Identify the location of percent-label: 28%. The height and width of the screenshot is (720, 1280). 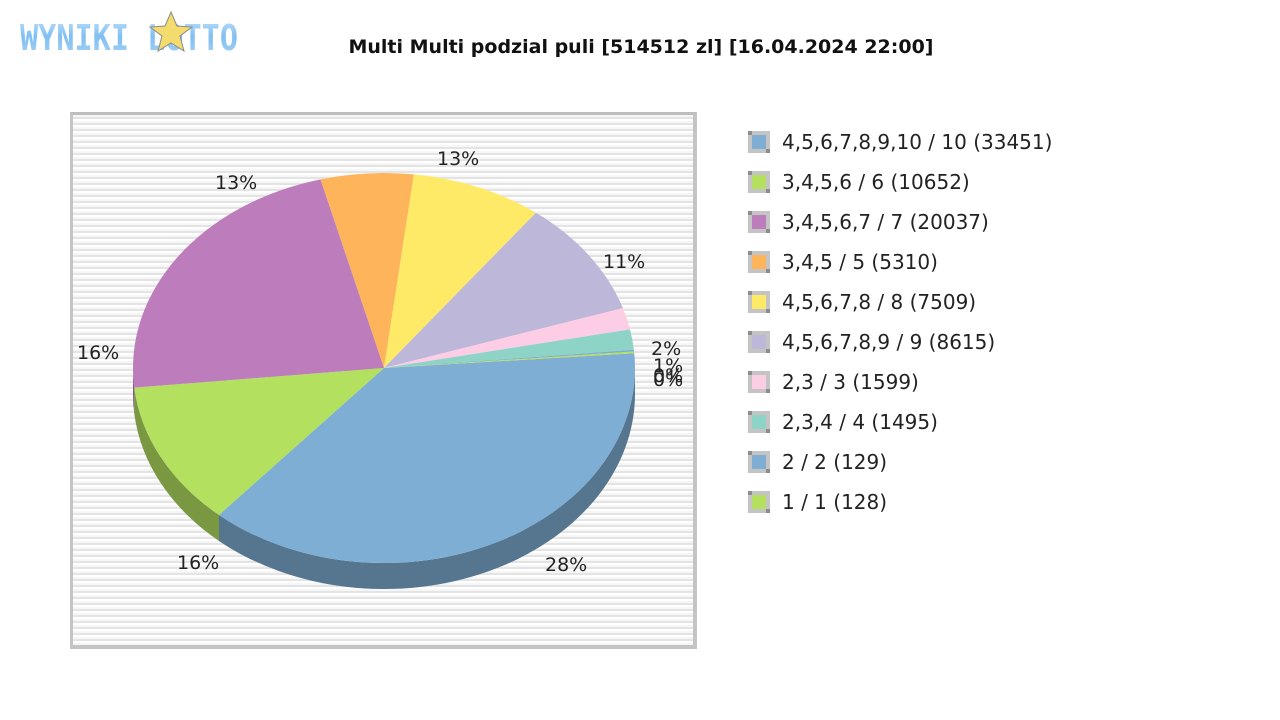
(566, 565).